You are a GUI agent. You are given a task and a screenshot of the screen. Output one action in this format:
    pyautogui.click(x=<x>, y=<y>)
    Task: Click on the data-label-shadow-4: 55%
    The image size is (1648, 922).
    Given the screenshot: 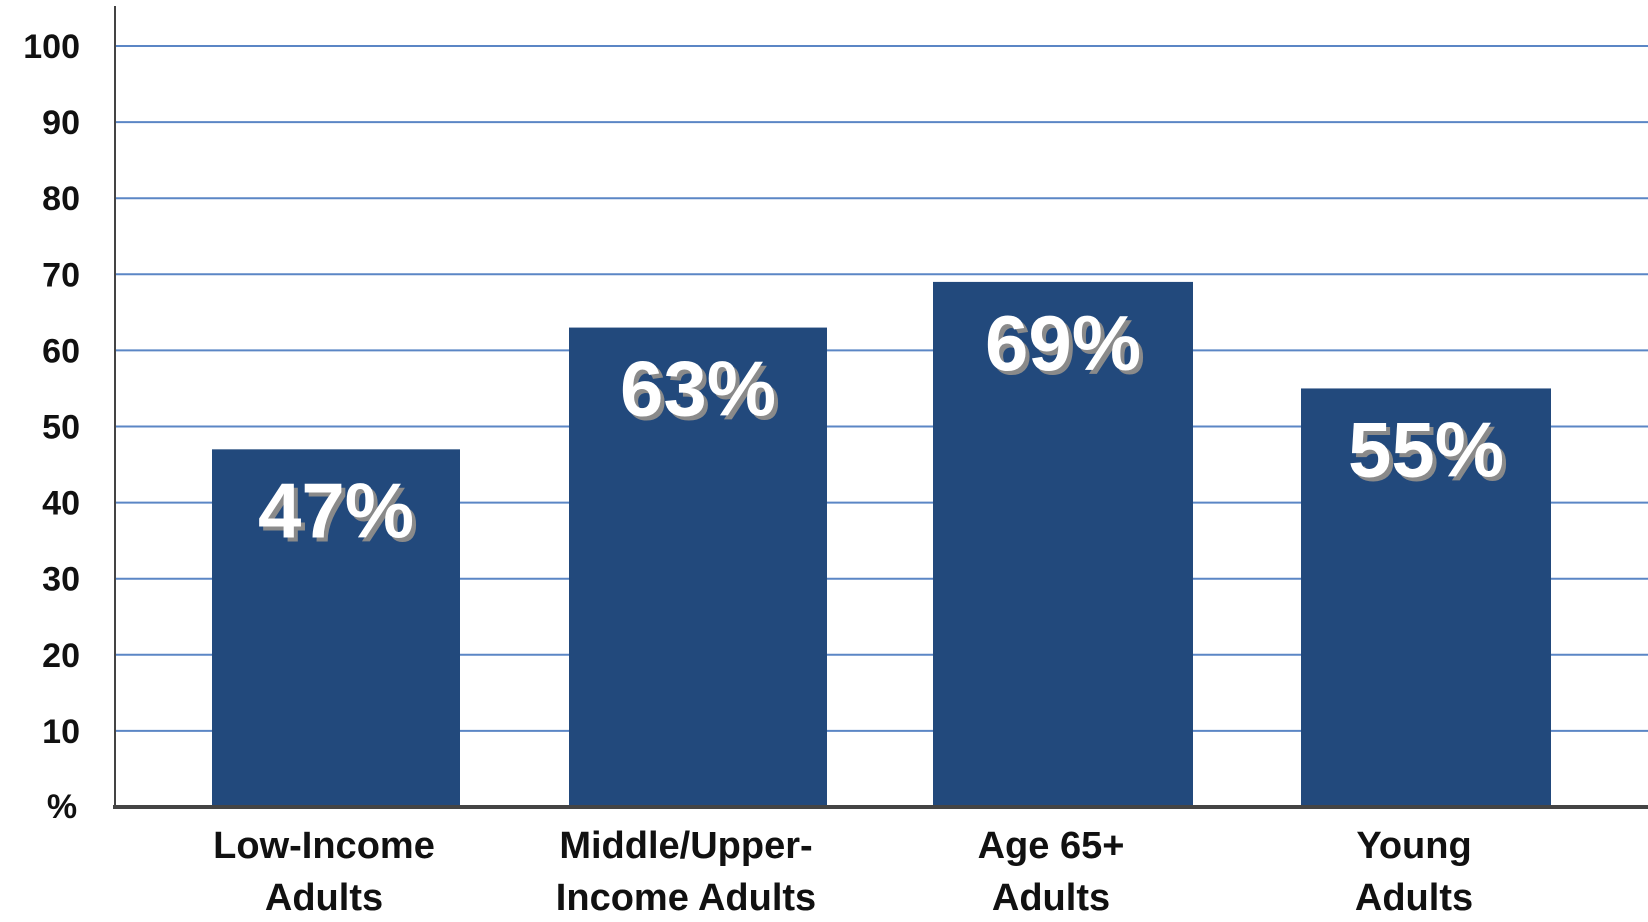 What is the action you would take?
    pyautogui.click(x=1430, y=453)
    